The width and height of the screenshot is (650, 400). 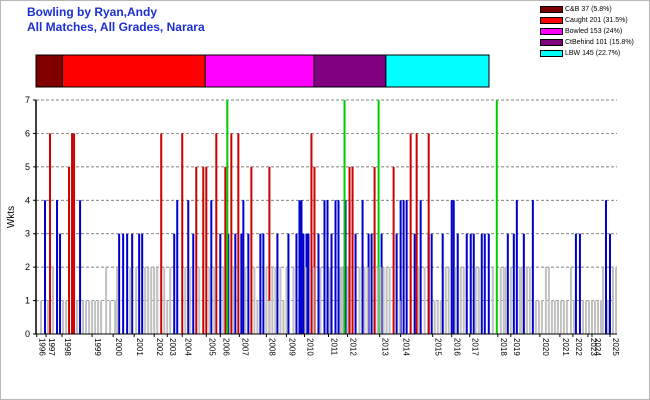 What do you see at coordinates (27, 133) in the screenshot?
I see `y-tick-label: 6` at bounding box center [27, 133].